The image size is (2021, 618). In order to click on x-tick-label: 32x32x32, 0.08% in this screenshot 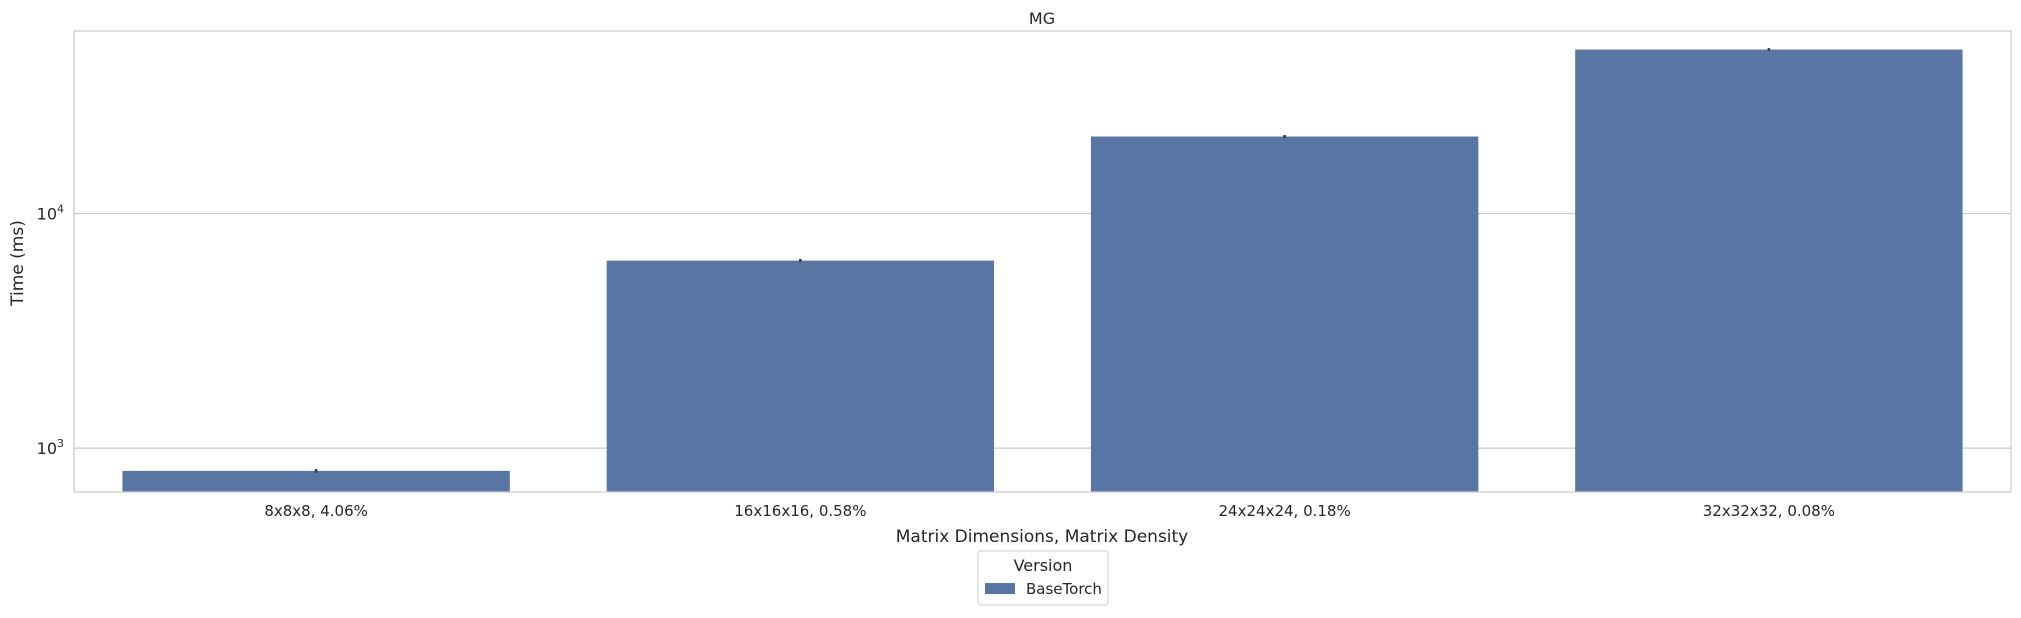, I will do `click(1769, 511)`.